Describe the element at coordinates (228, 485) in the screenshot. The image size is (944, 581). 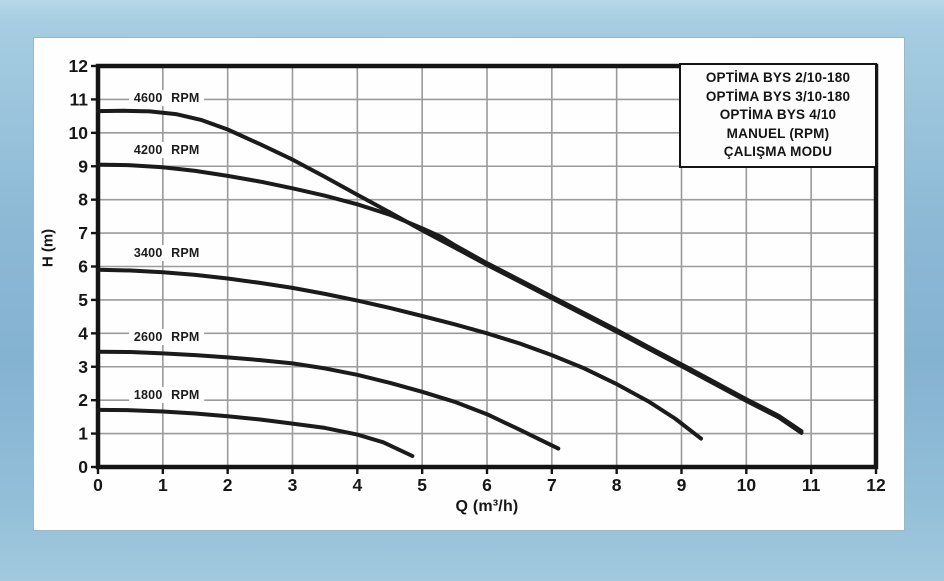
I see `x-tick-label-2: 2` at that location.